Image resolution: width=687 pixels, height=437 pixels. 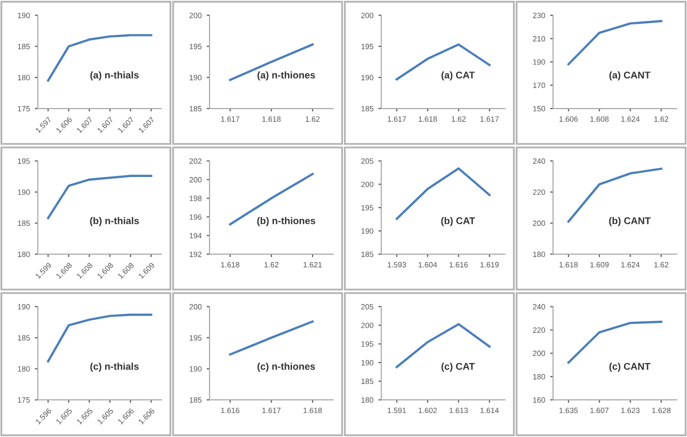 I want to click on annotation: (c) CAT, so click(x=458, y=367).